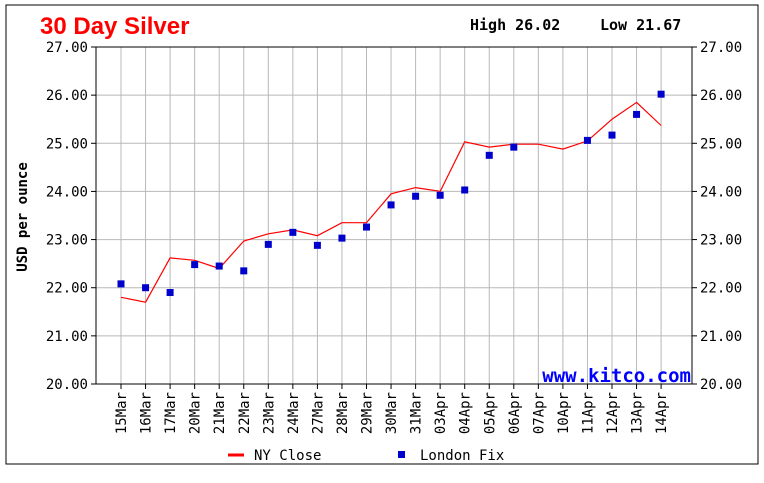 The width and height of the screenshot is (764, 483). I want to click on y-tick-label-right: 20.00, so click(721, 385).